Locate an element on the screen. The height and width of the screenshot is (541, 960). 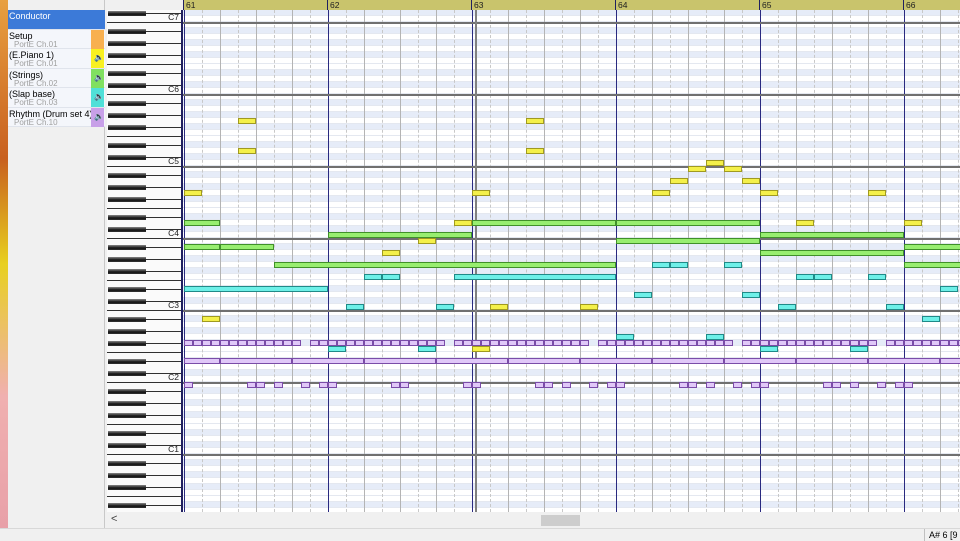
measure-number: 61 is located at coordinates (189, 5).